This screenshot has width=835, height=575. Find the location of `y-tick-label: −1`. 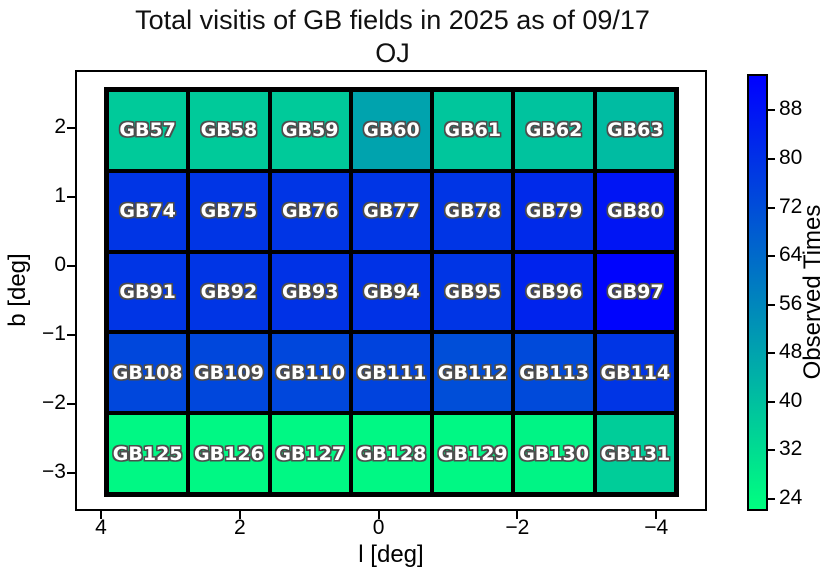

y-tick-label: −1 is located at coordinates (54, 333).